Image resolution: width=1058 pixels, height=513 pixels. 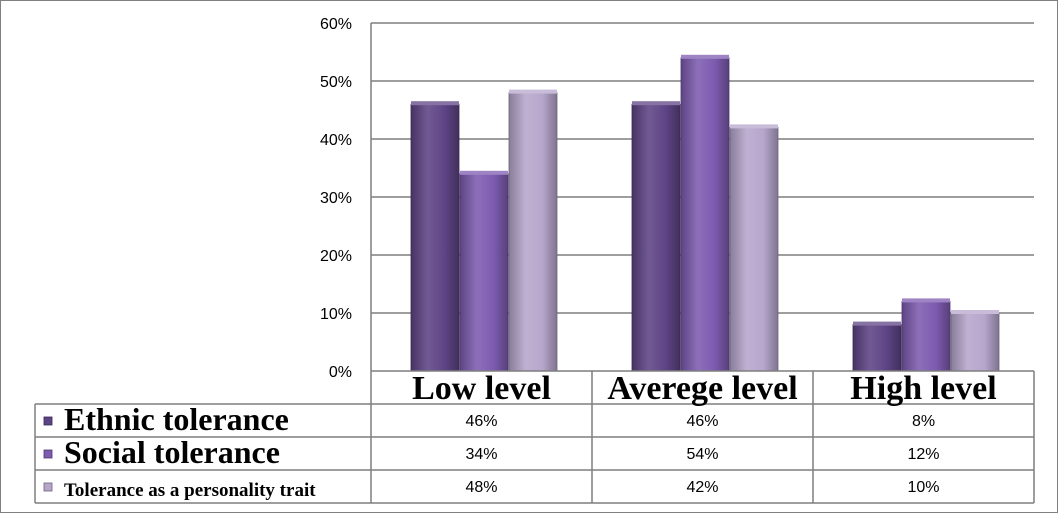 I want to click on y-tick-label: 60%, so click(x=336, y=24).